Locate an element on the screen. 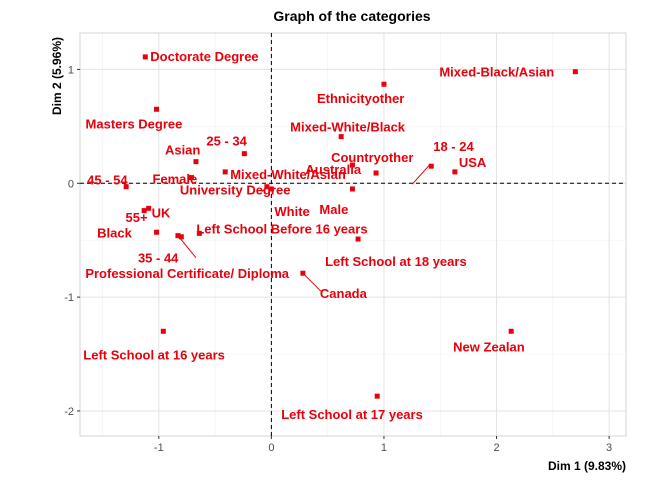  category-label: 25 - 34 is located at coordinates (226, 141).